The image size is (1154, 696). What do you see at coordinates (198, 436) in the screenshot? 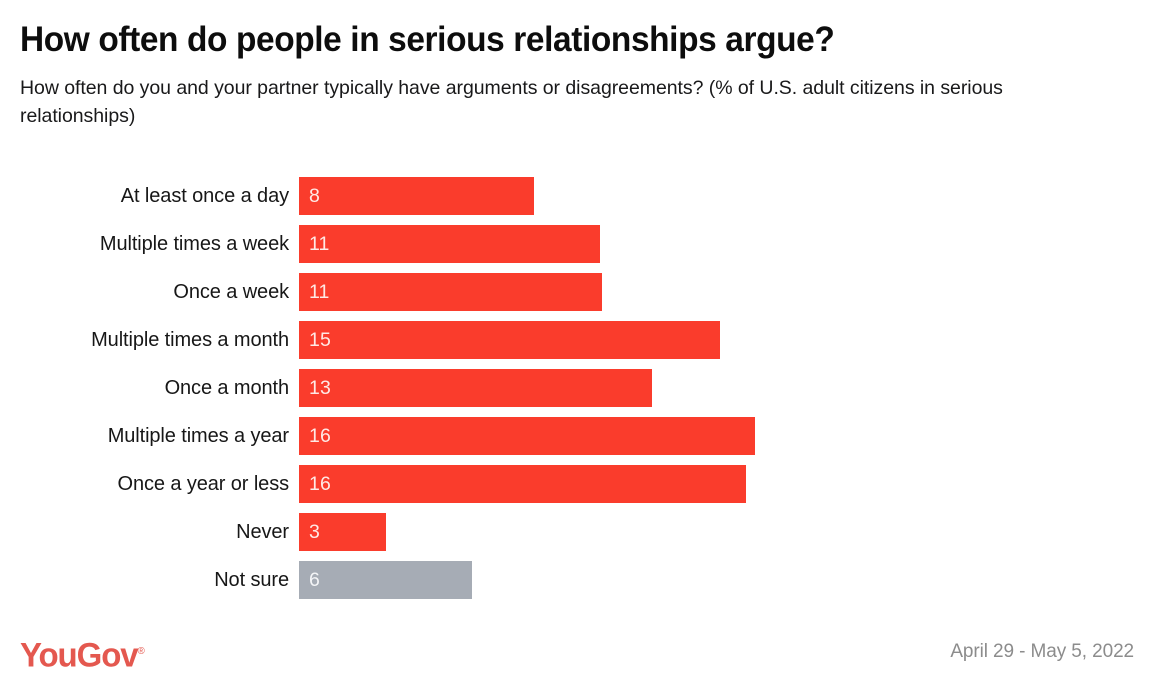
I see `bar-category-label: Multiple times a year` at bounding box center [198, 436].